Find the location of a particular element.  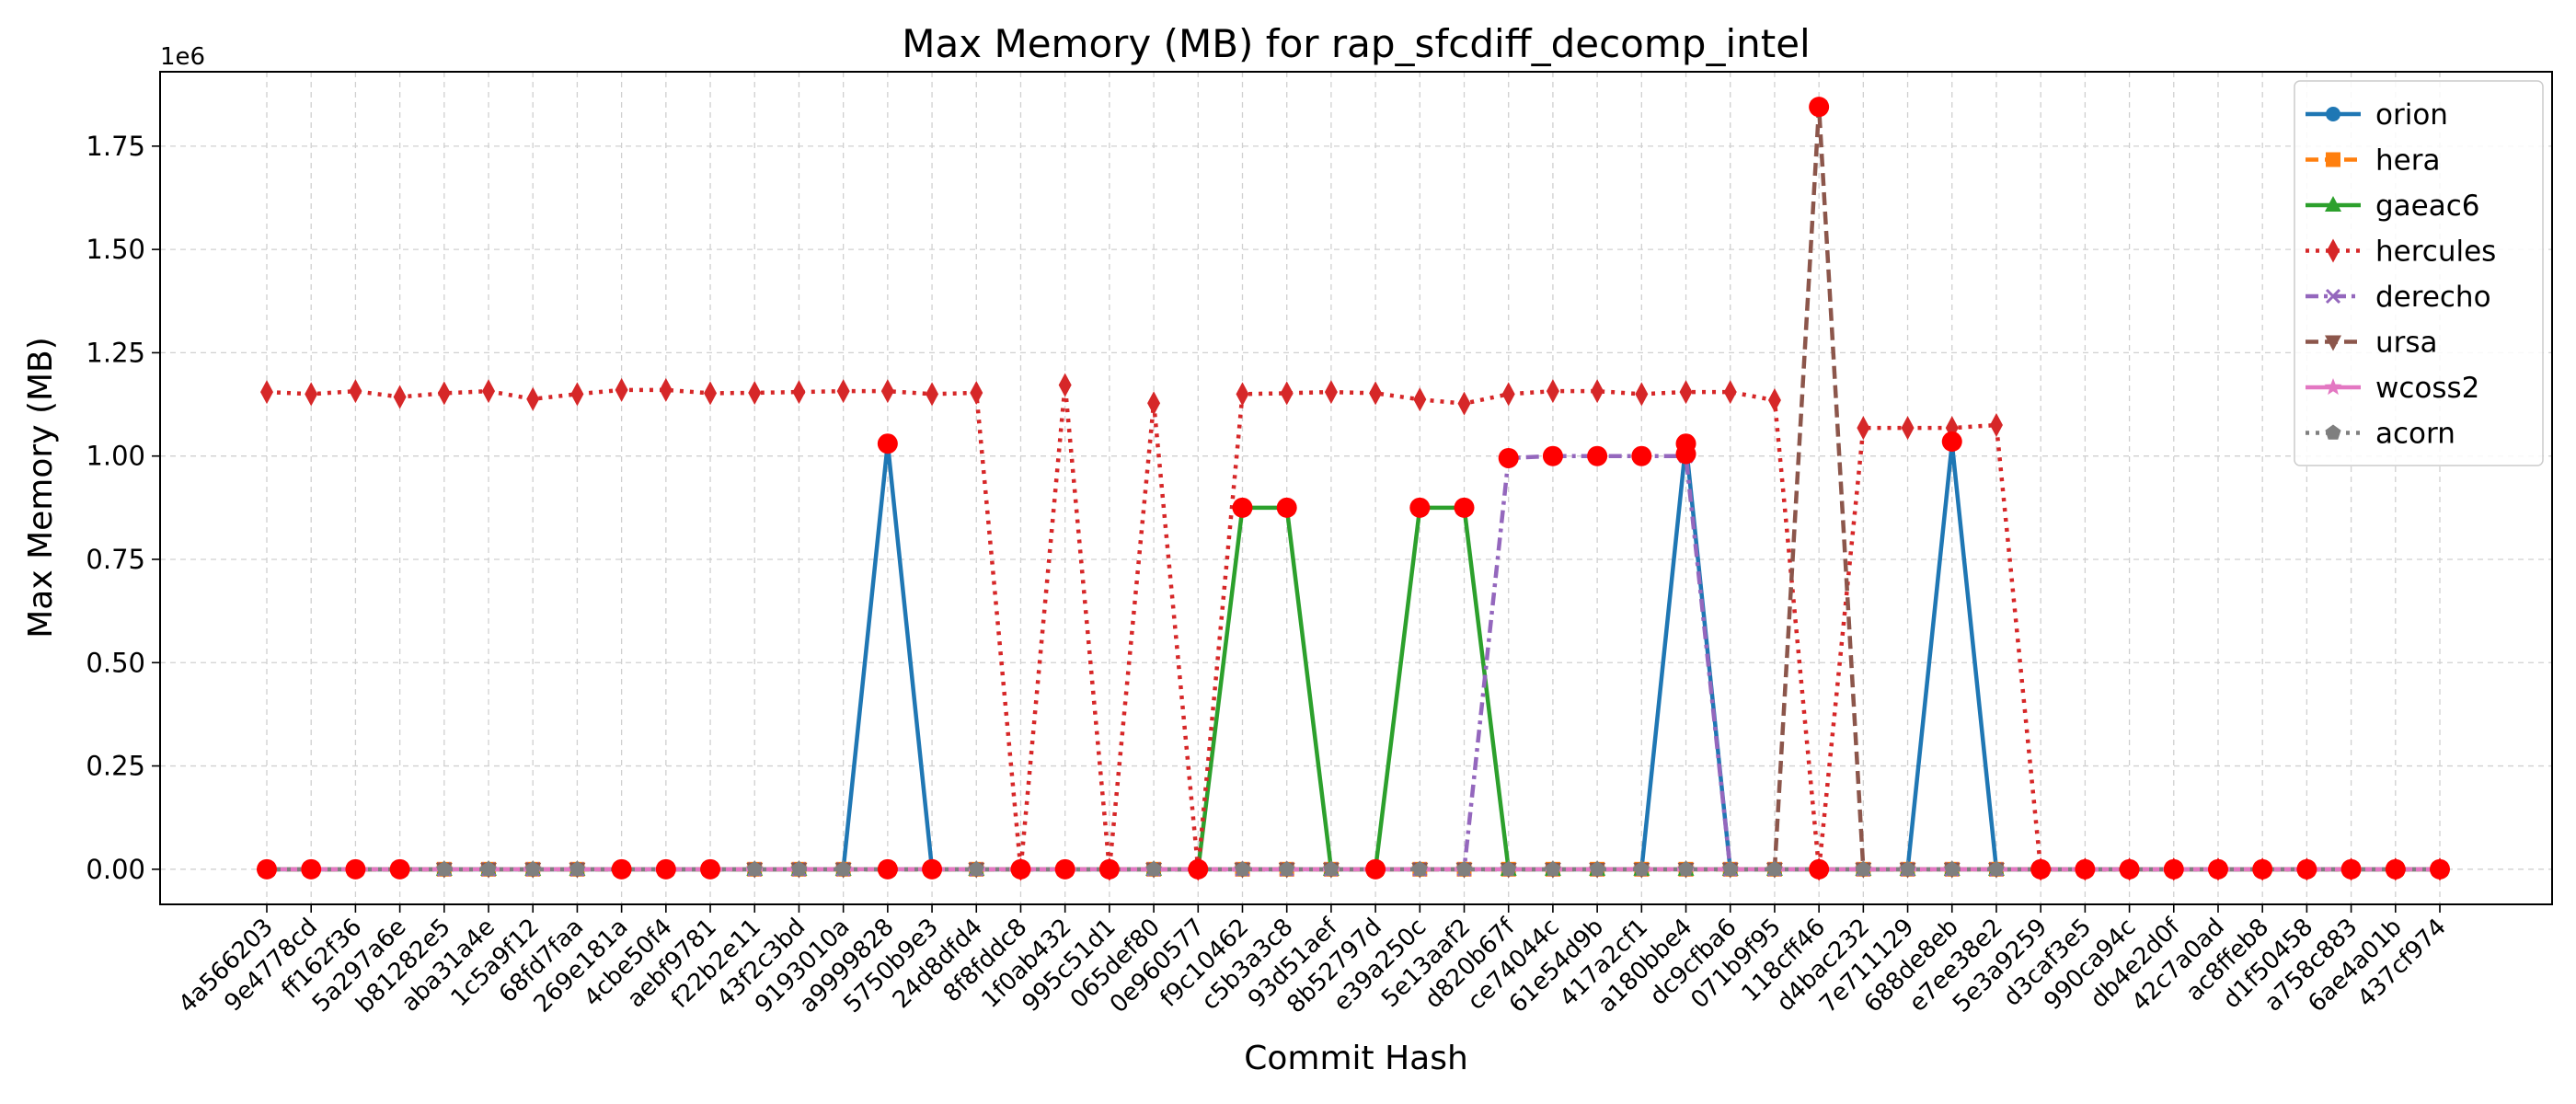

legend-label-orion: orion is located at coordinates (2411, 115).